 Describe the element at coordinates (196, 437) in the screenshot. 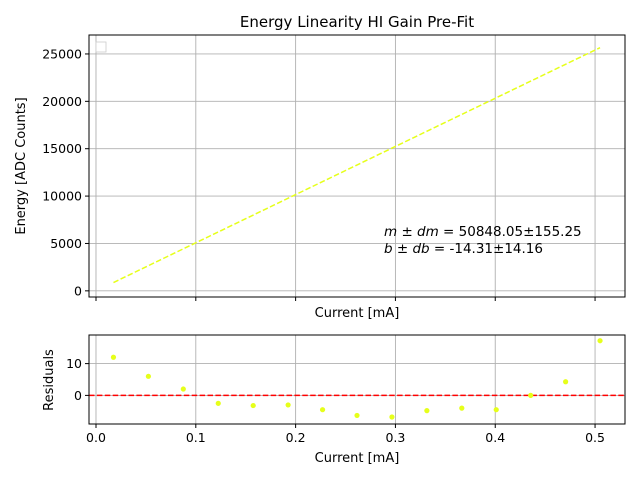

I see `bottom-x-tick-label-1: 0.1` at that location.